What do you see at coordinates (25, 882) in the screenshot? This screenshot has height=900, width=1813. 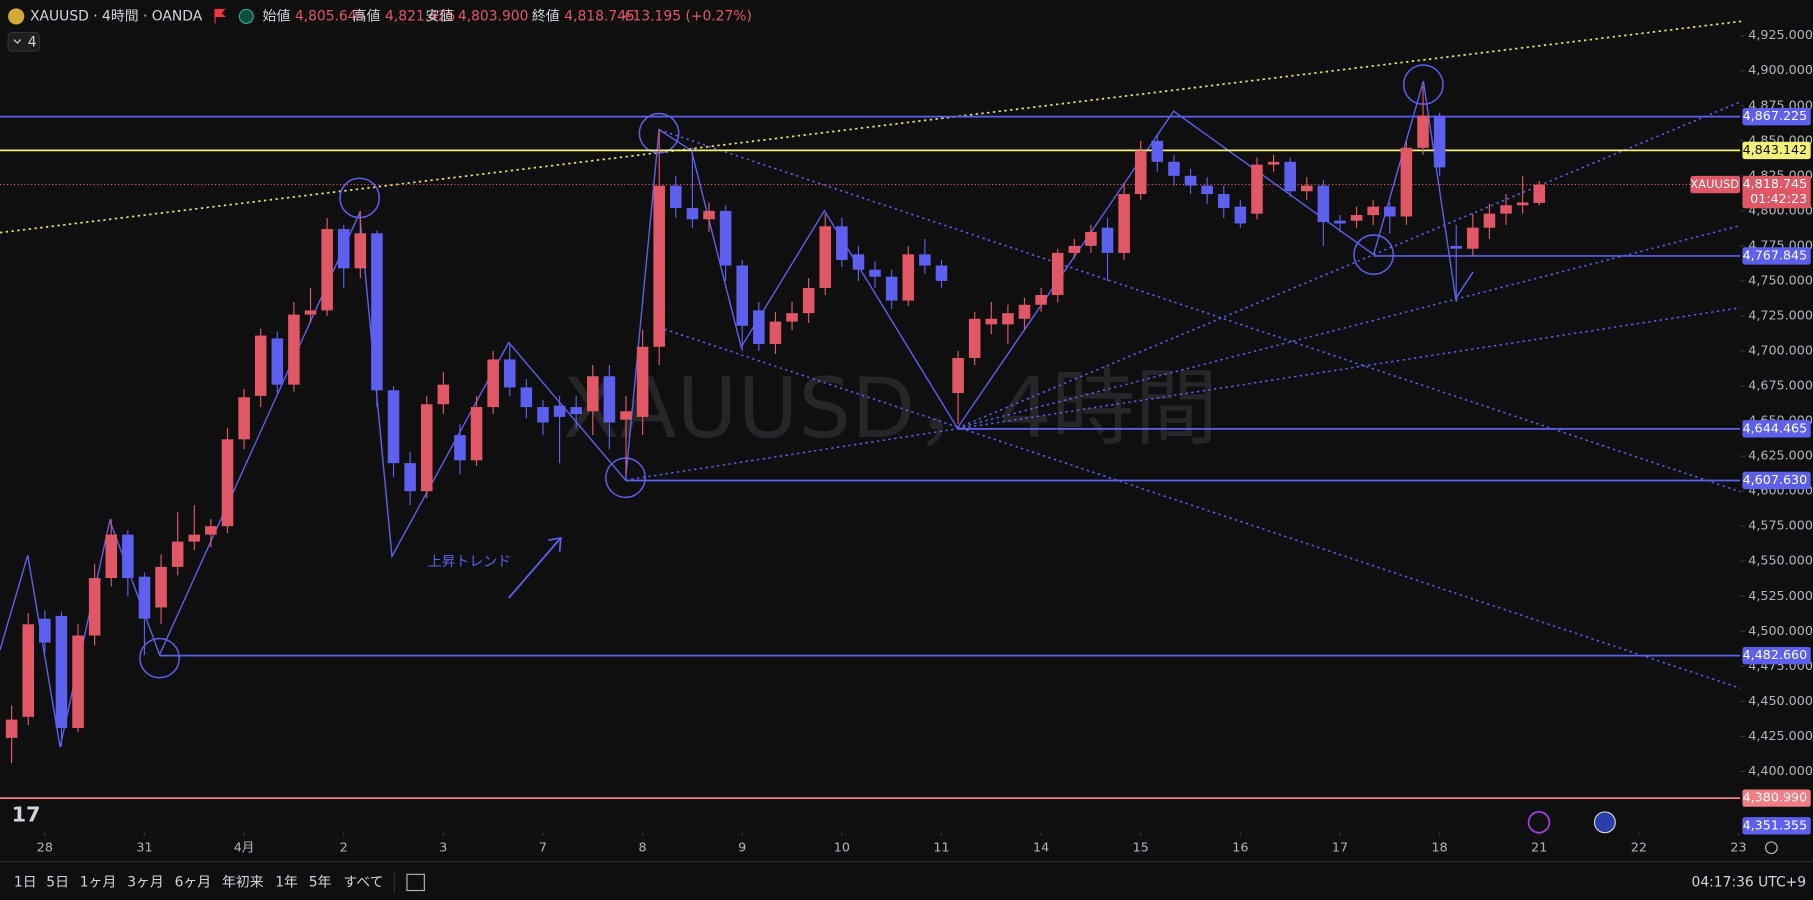 I see `range-button: 1日` at bounding box center [25, 882].